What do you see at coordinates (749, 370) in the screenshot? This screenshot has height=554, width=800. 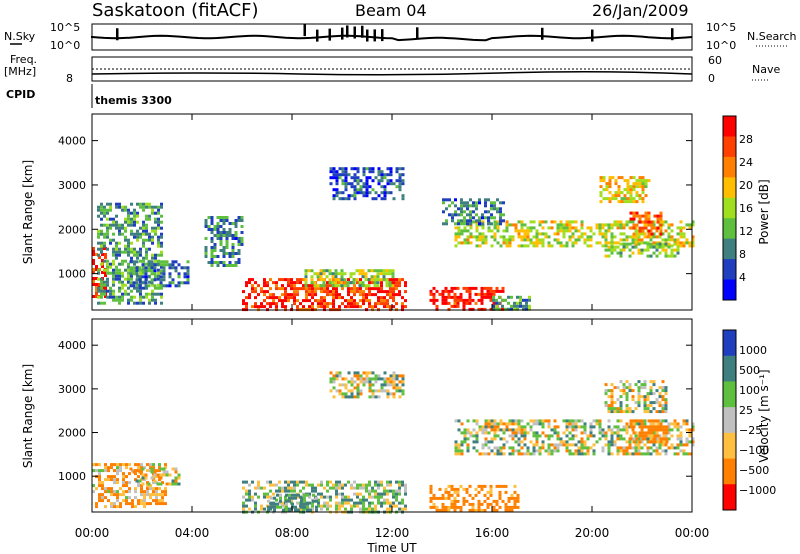 I see `colorbar-tick-label: 500` at bounding box center [749, 370].